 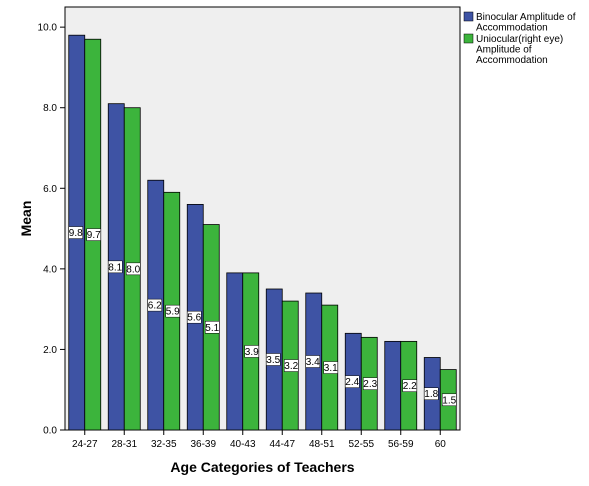 I want to click on data-label: 3.5, so click(x=273, y=360).